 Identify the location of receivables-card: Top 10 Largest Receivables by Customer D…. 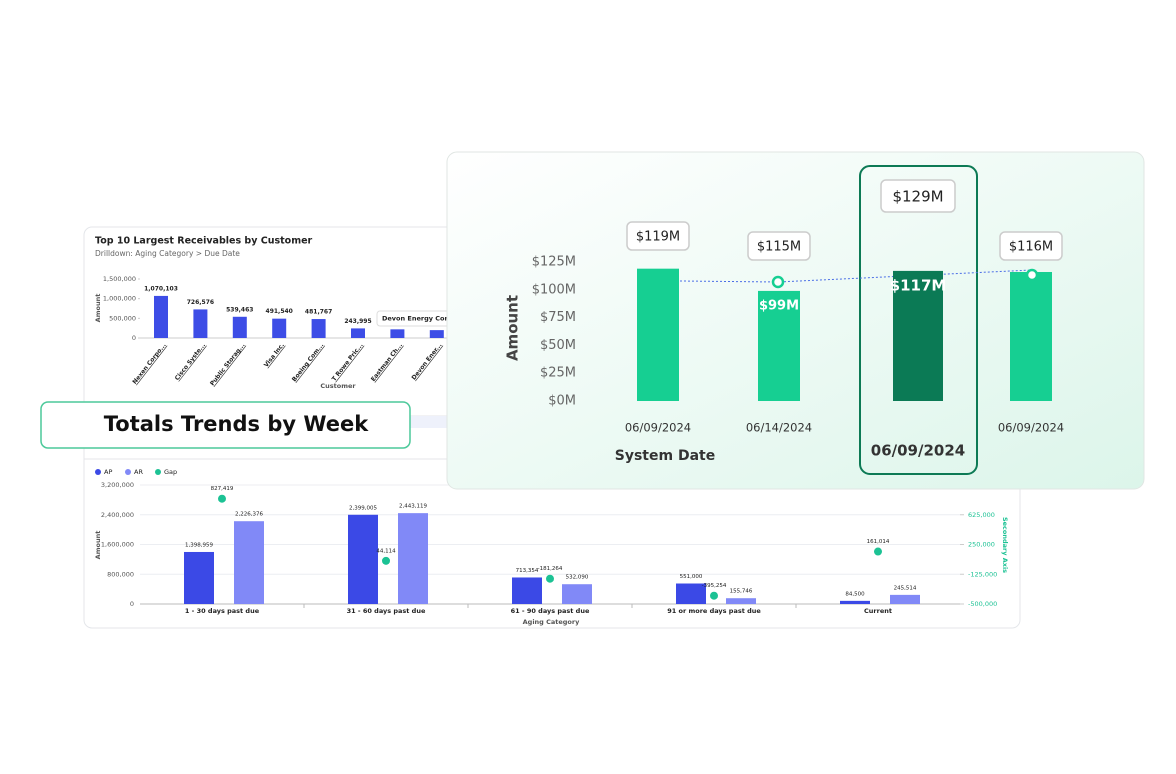
(279, 327).